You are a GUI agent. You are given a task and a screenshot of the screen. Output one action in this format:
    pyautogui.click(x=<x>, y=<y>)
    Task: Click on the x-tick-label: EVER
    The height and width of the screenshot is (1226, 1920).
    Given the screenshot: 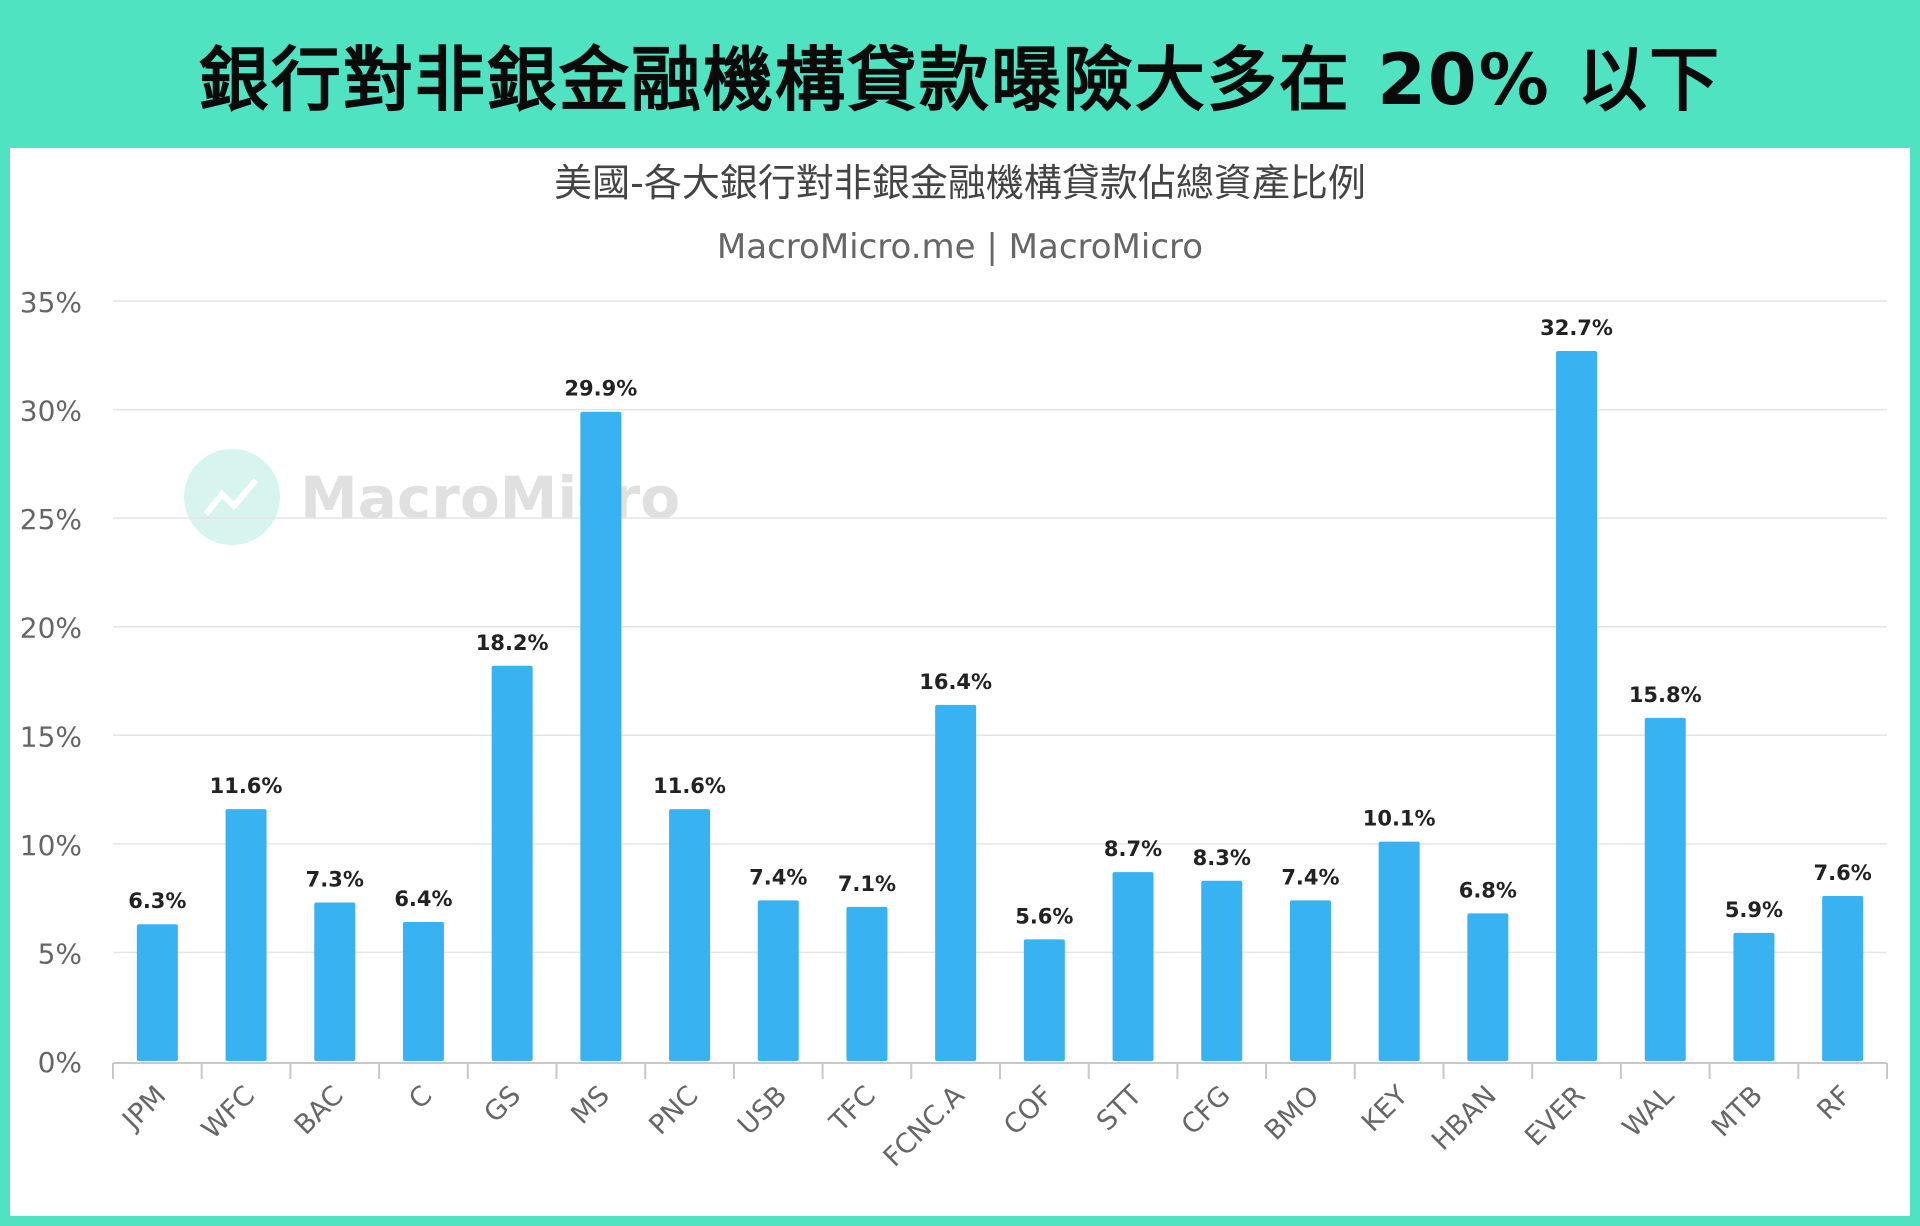 What is the action you would take?
    pyautogui.click(x=1555, y=1116)
    